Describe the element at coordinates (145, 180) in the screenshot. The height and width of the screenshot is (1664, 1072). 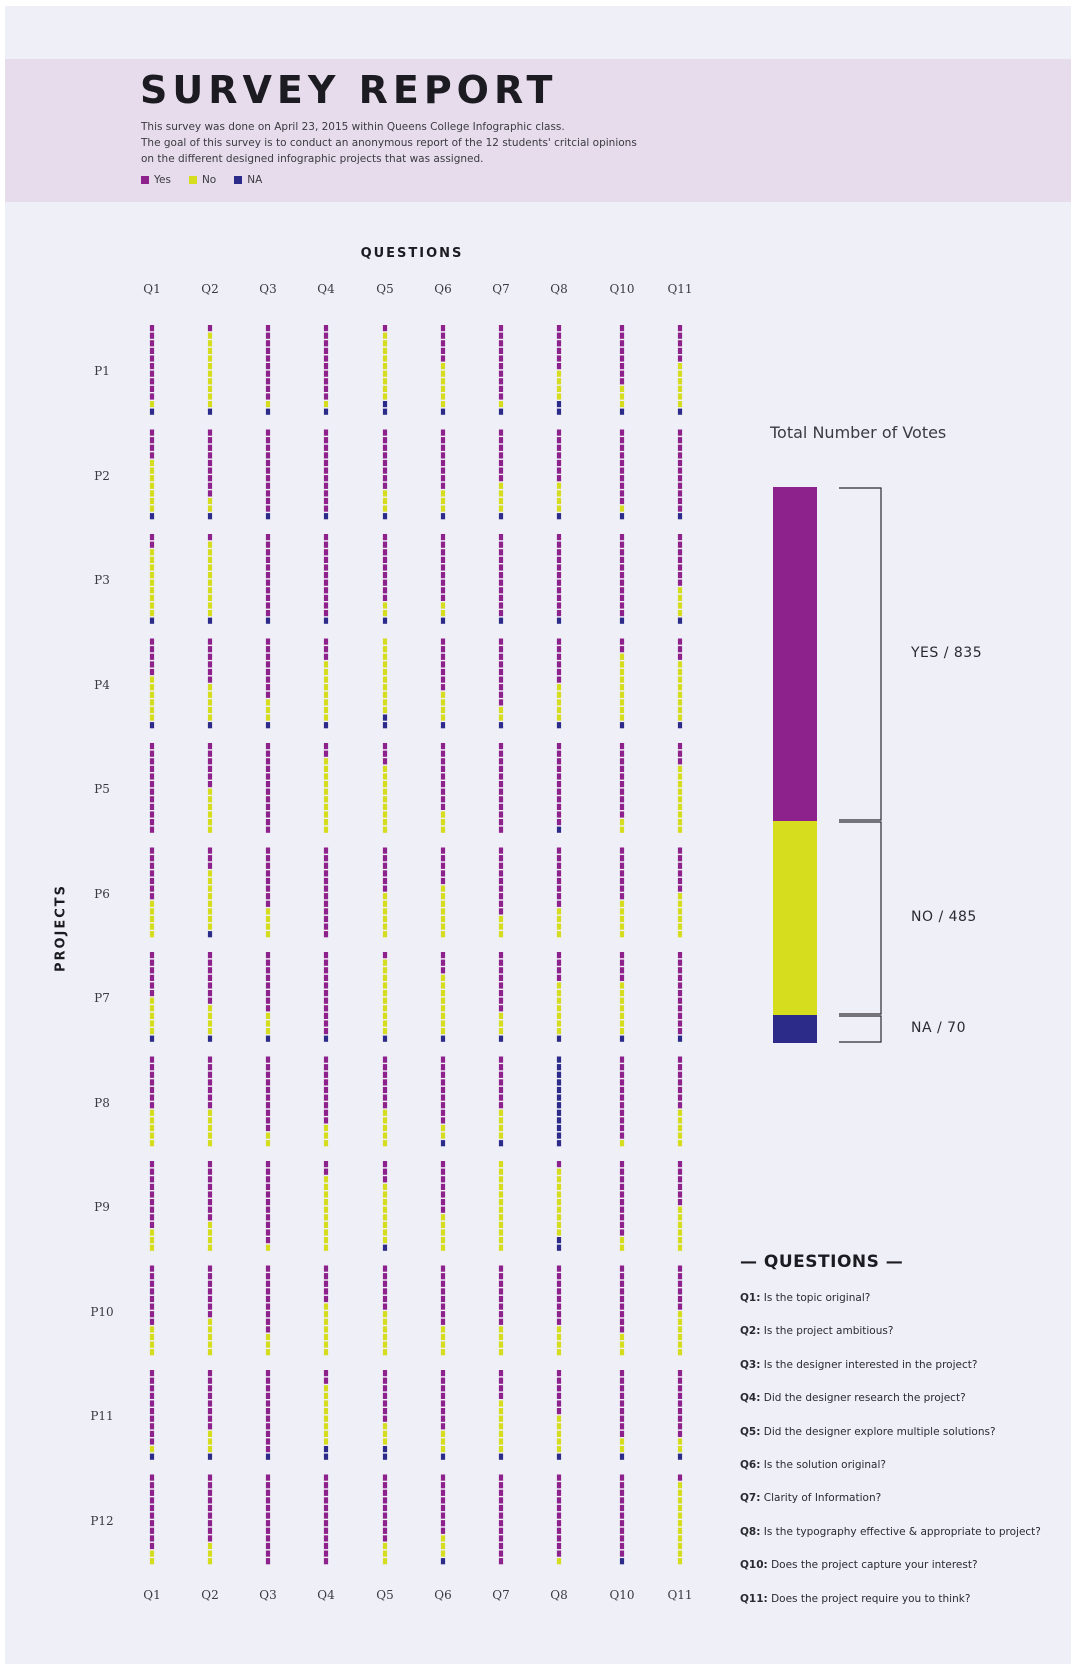
I see `legend-swatch-yes` at that location.